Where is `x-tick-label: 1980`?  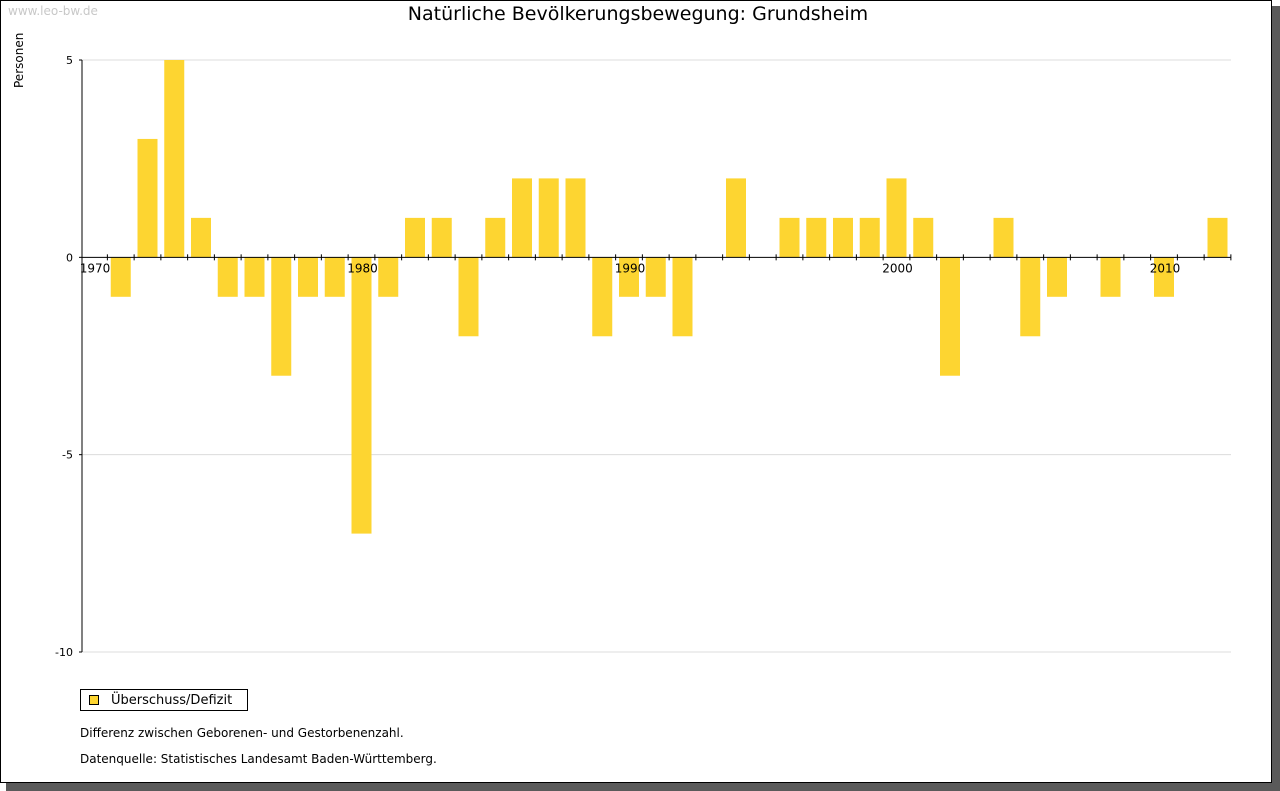
x-tick-label: 1980 is located at coordinates (362, 268).